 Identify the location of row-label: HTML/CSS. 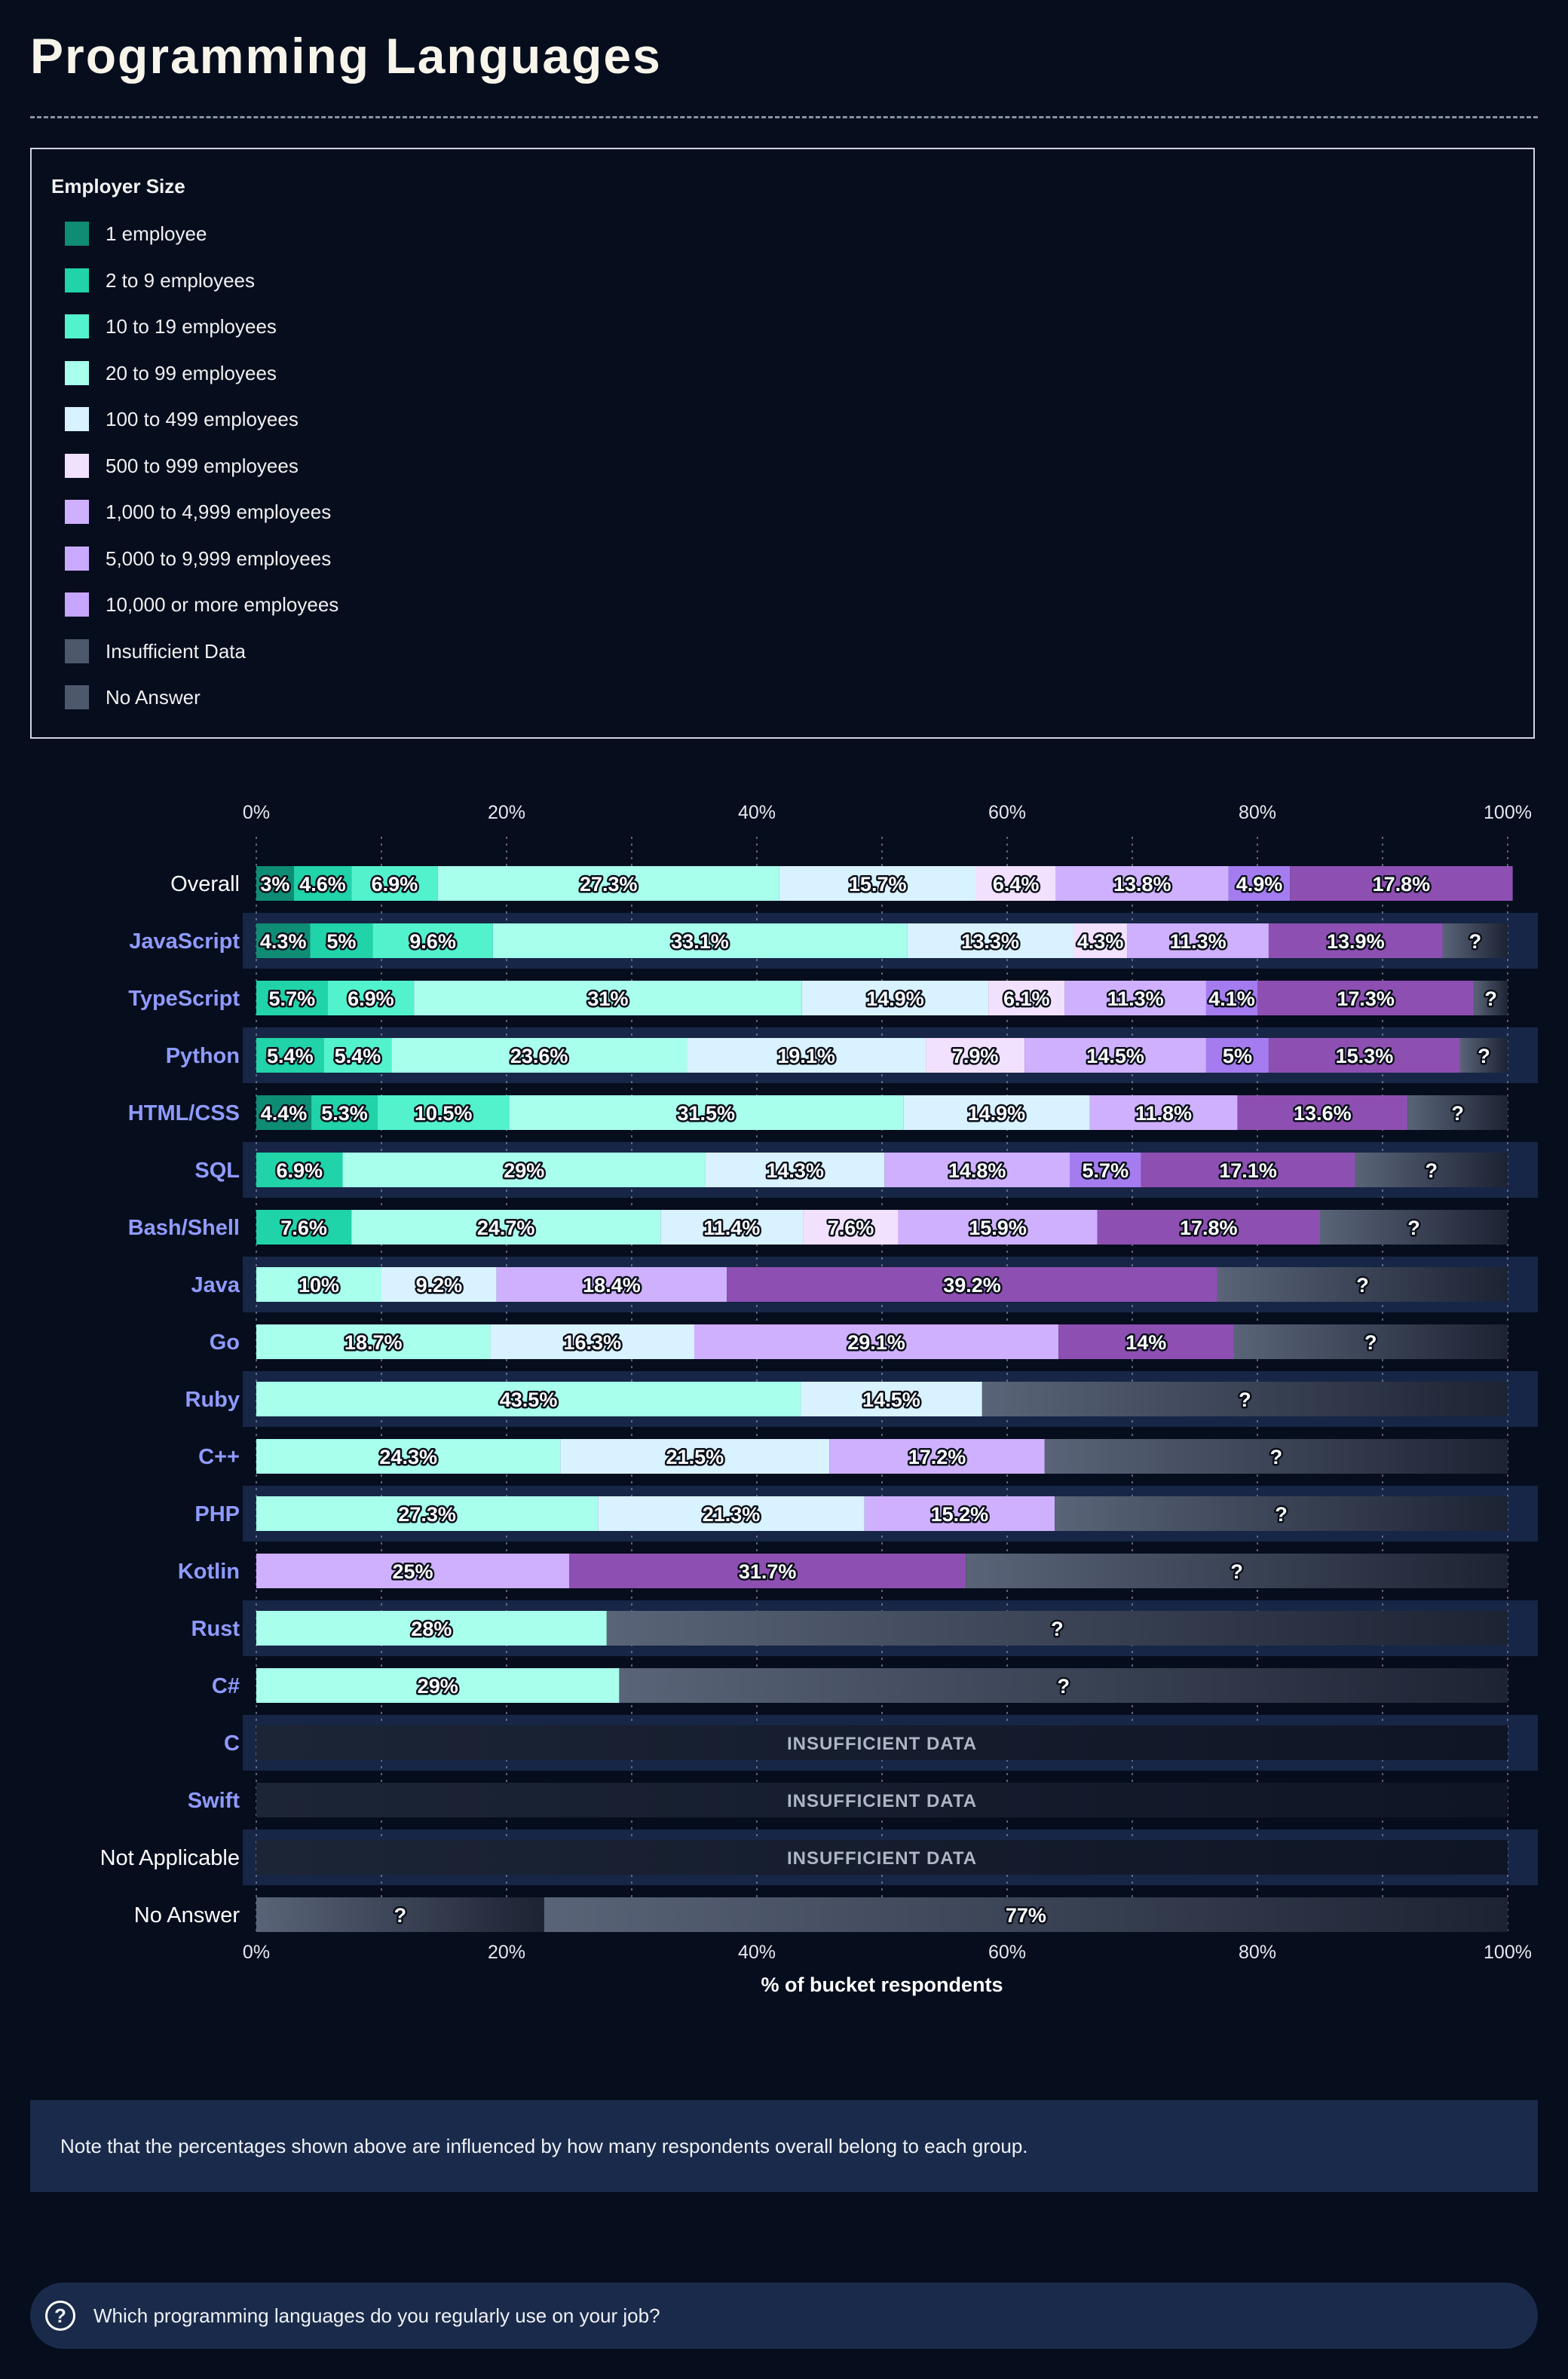
(184, 1113).